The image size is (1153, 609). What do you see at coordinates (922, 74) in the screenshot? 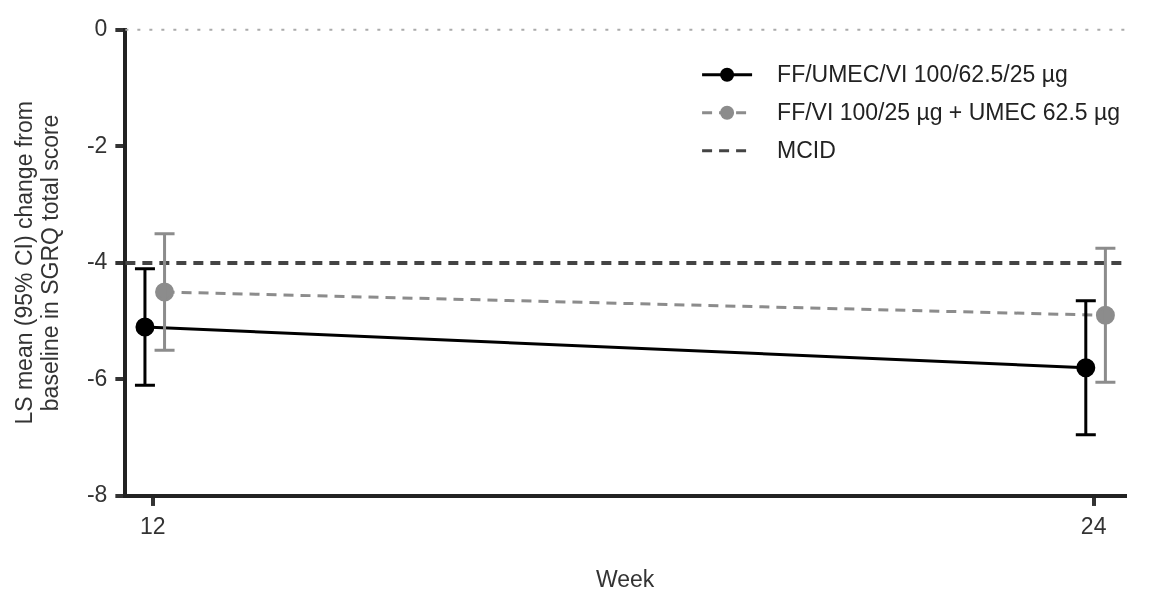
I see `legend-label: FF/UMEC/VI 100/62.5/25 µg` at bounding box center [922, 74].